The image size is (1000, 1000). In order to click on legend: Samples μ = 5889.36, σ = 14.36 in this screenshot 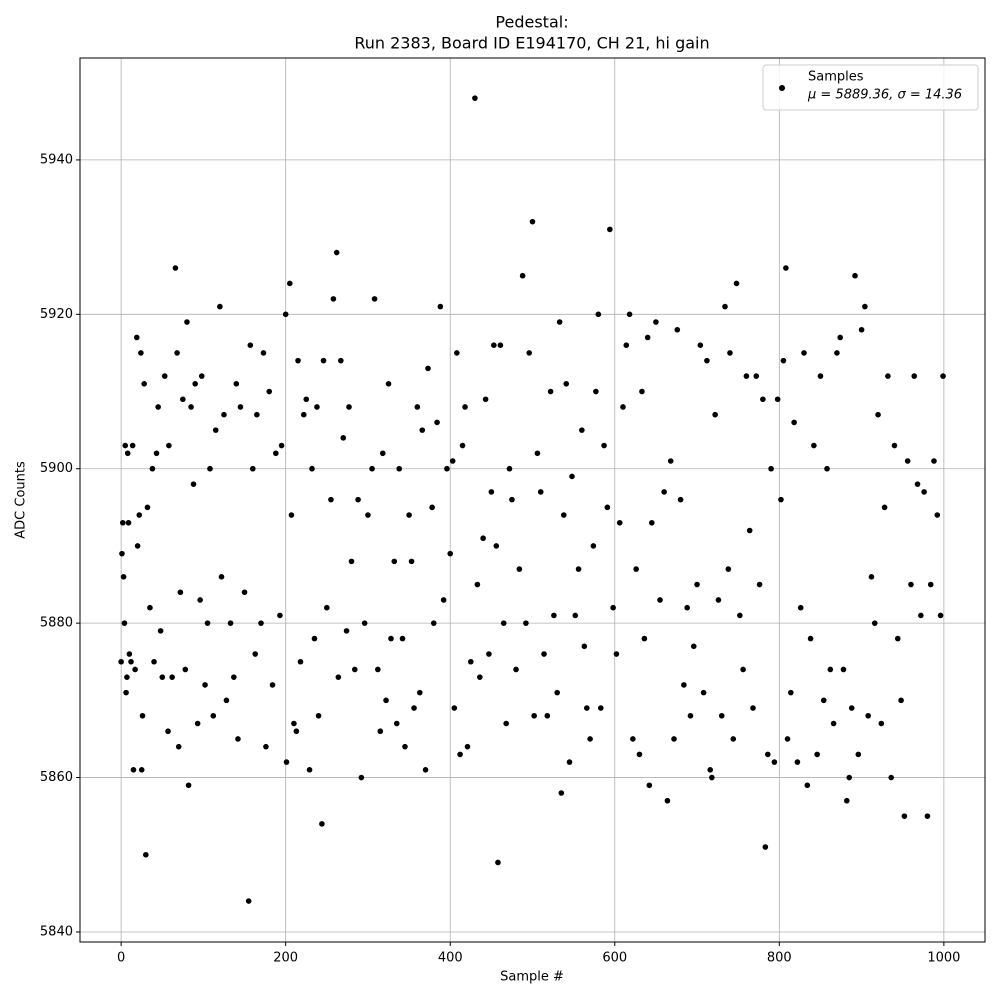, I will do `click(870, 87)`.